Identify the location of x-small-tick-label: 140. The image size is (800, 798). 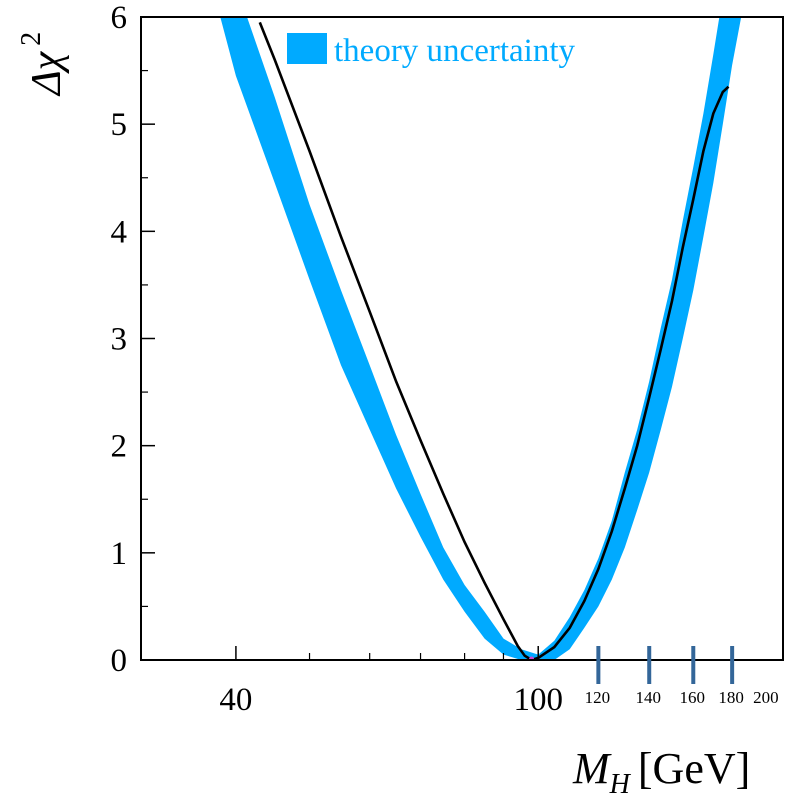
(648, 697).